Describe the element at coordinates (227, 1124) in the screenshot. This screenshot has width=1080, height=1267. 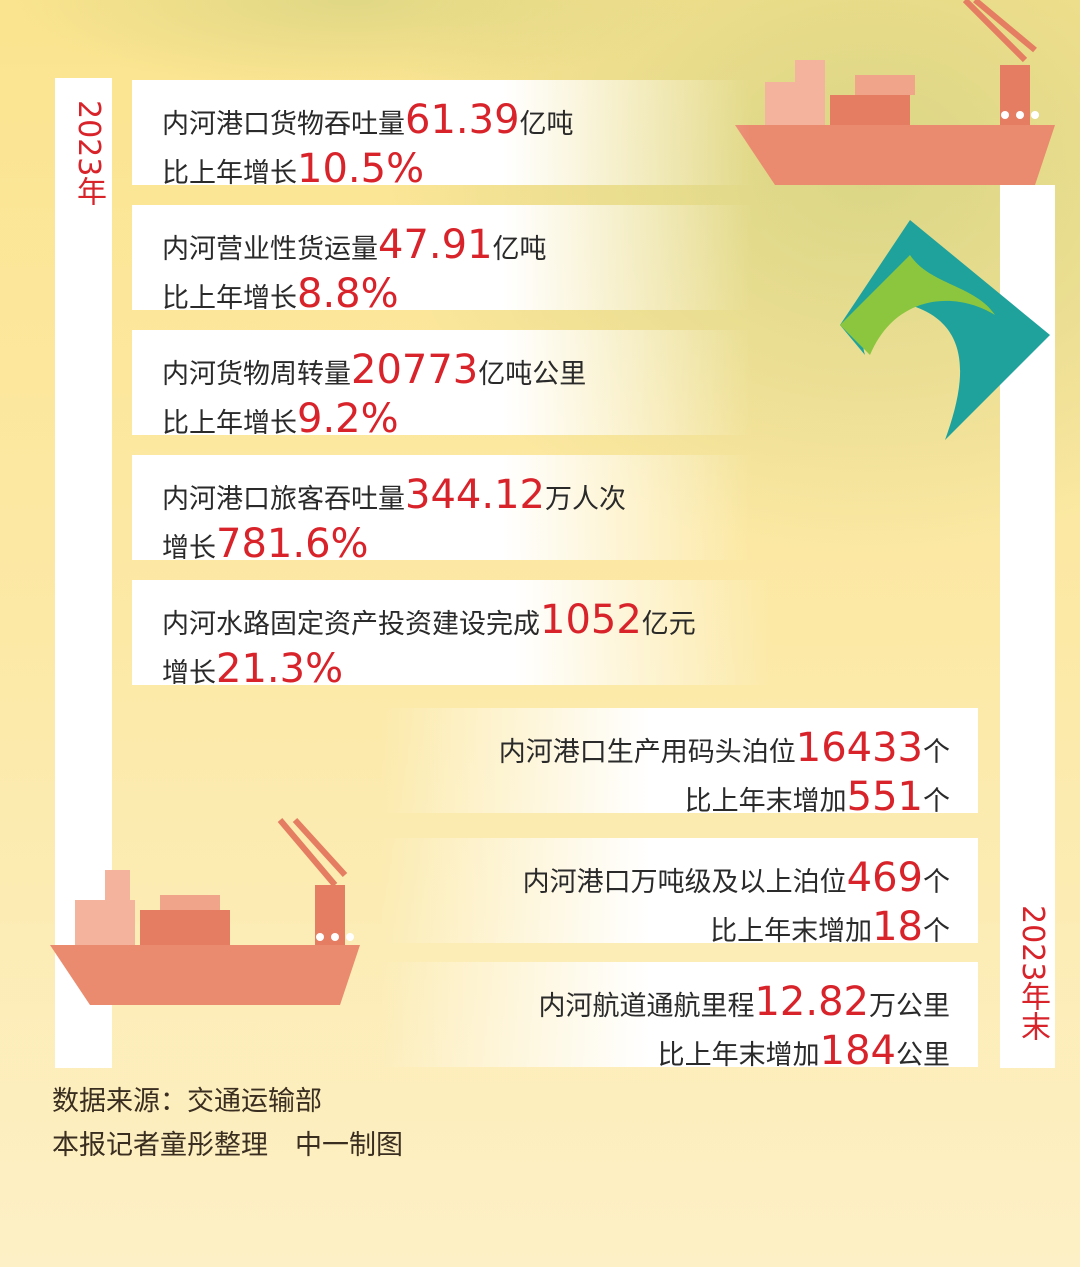
I see `footer: 数据来源：交通运输部 本报记者童彤整理 中一制图` at that location.